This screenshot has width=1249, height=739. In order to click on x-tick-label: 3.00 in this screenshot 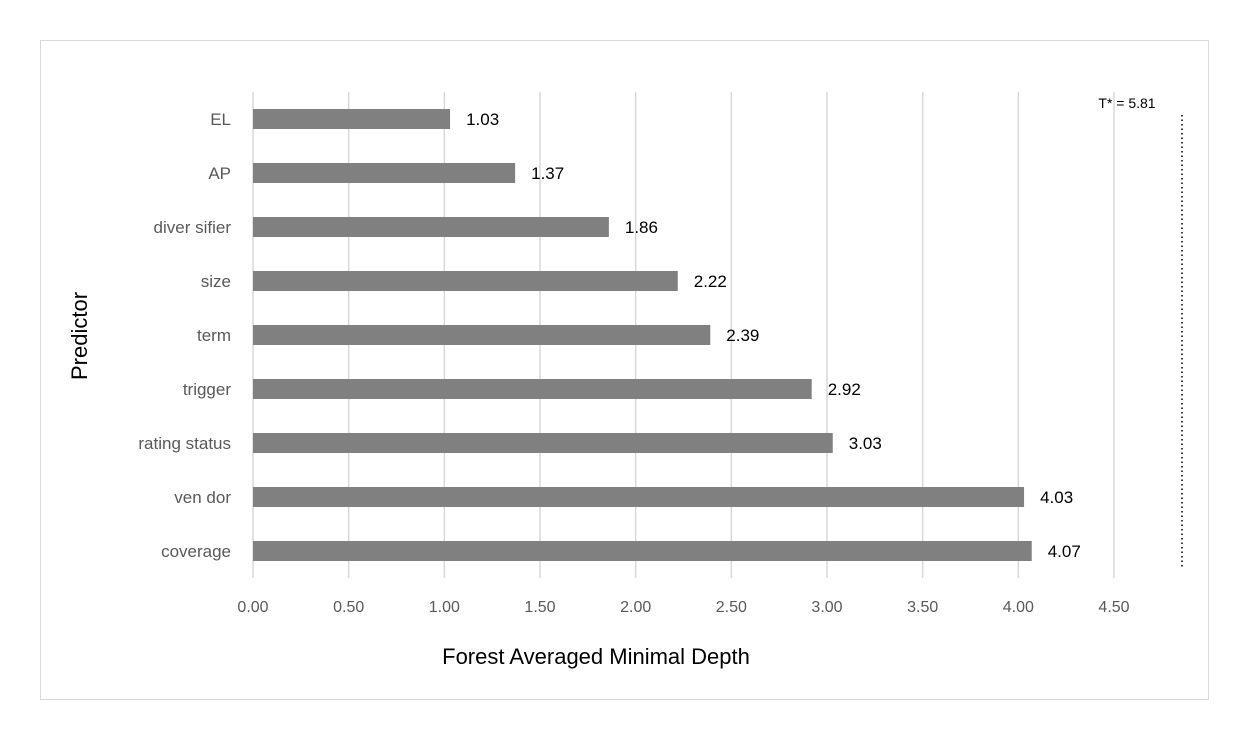, I will do `click(826, 607)`.